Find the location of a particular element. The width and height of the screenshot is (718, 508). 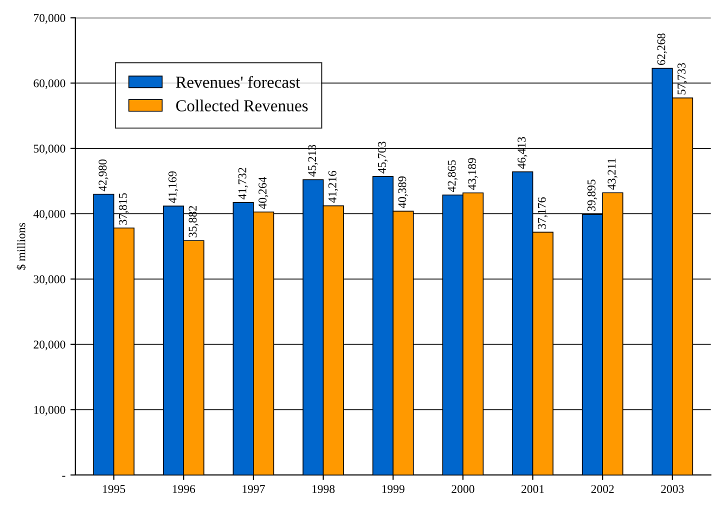

y-tick-label: 70,000 is located at coordinates (50, 19).